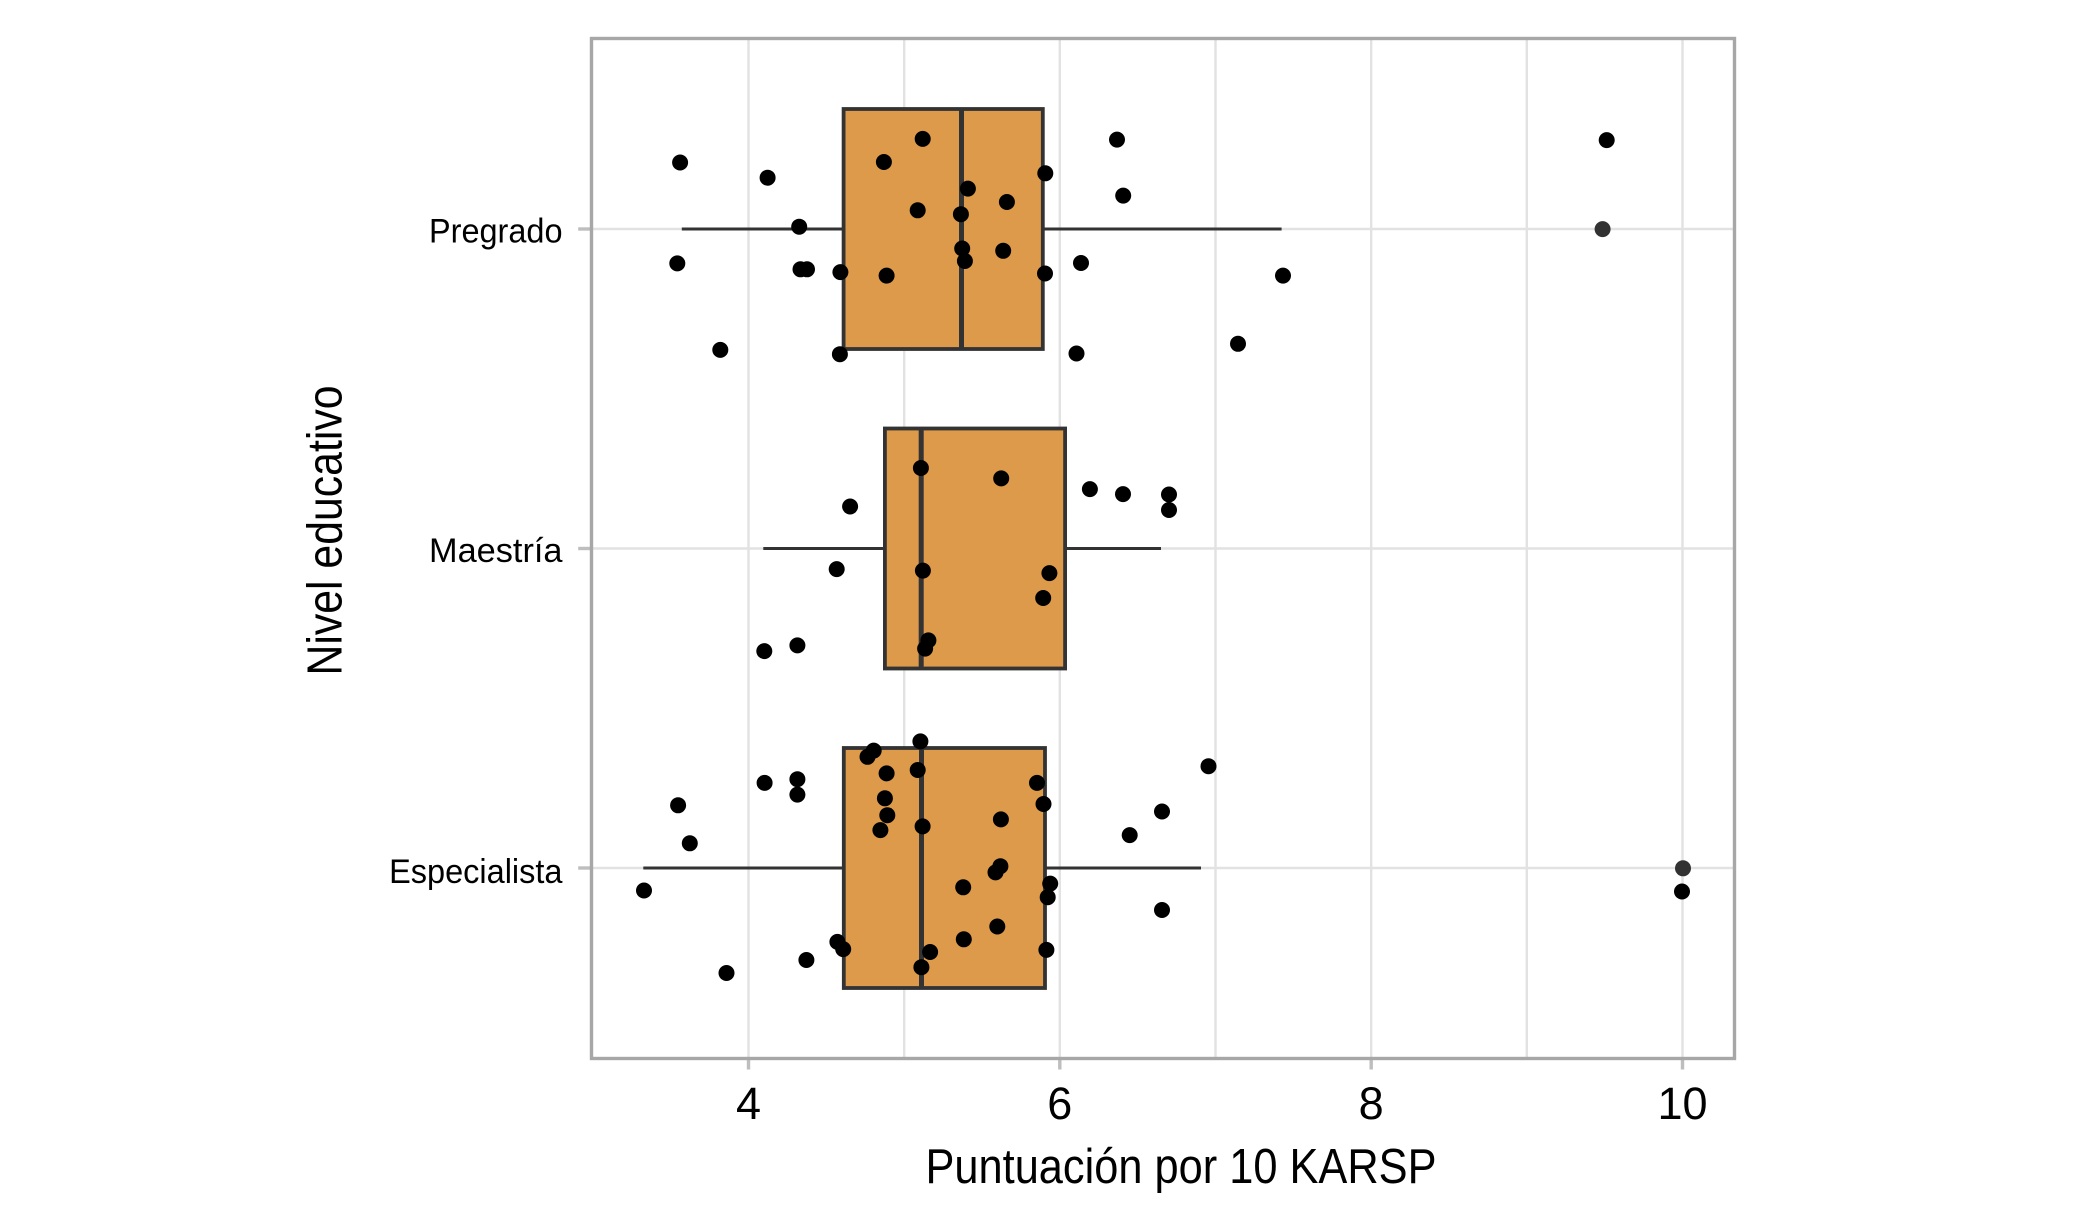 This screenshot has width=2076, height=1212. Describe the element at coordinates (1181, 1167) in the screenshot. I see `svg-text: Puntuación por 10 KARSP` at that location.